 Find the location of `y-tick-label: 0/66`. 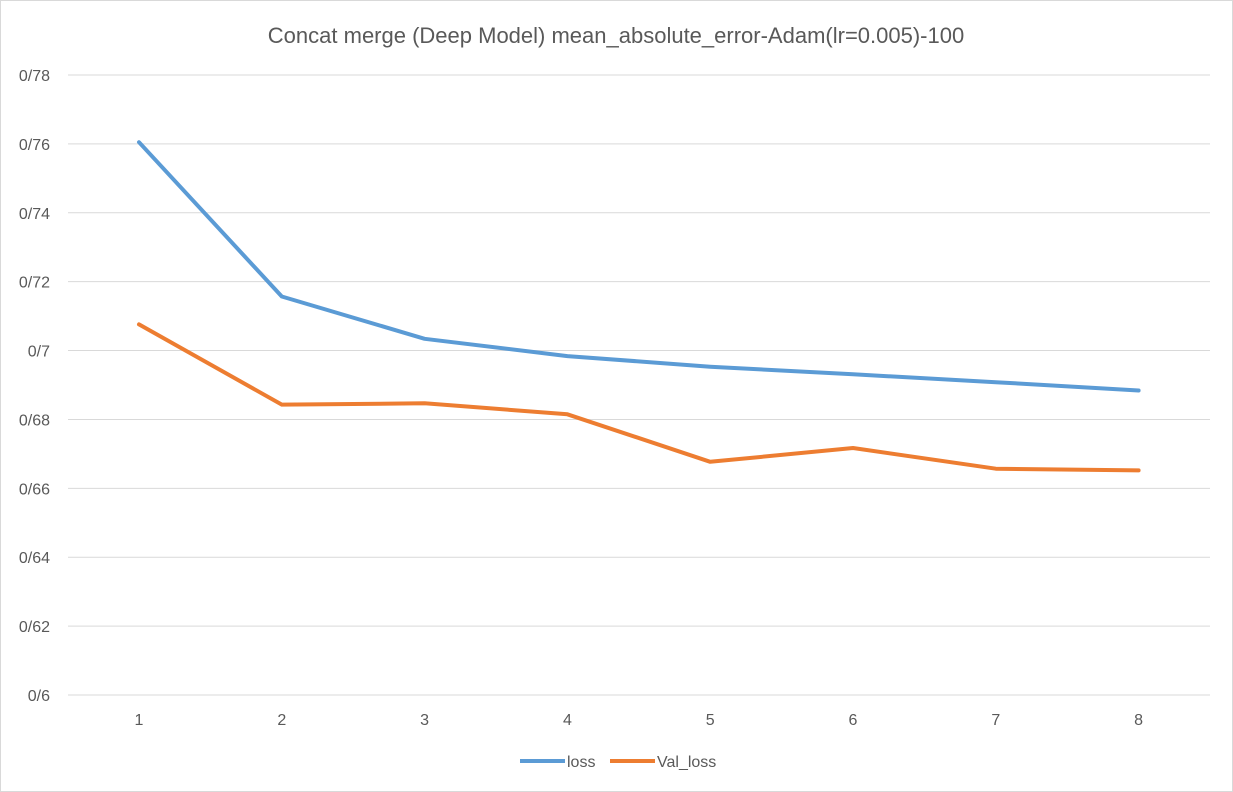

y-tick-label: 0/66 is located at coordinates (34, 489).